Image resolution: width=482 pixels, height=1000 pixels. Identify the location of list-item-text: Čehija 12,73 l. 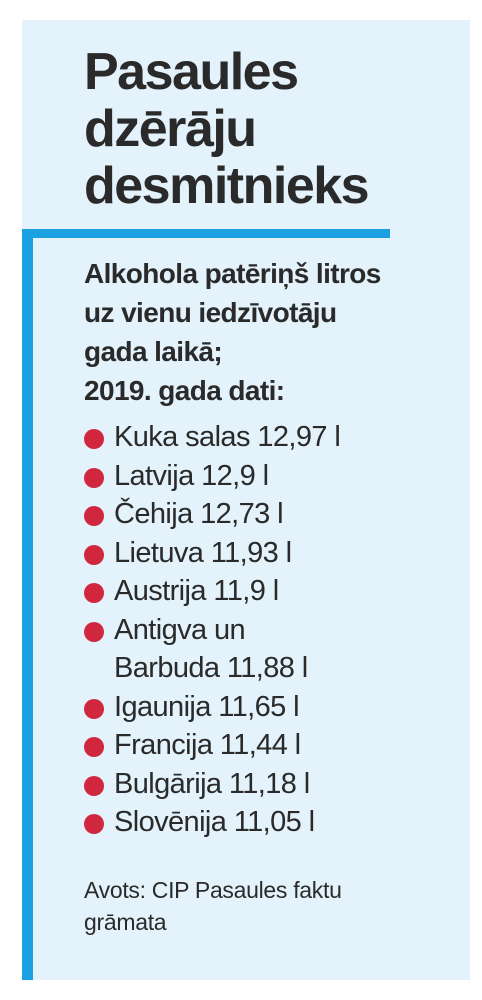
(199, 514).